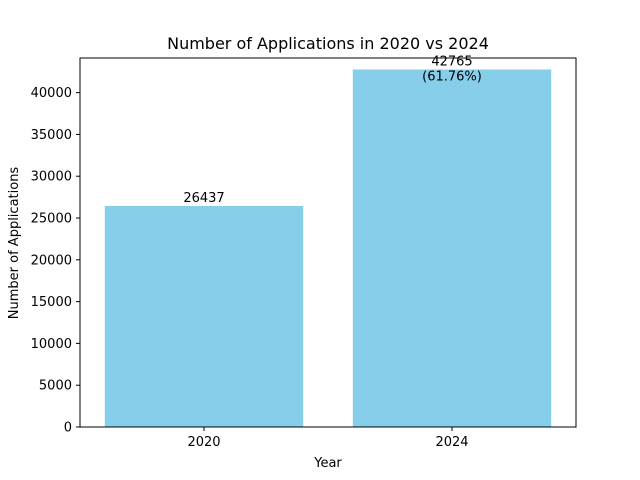  What do you see at coordinates (51, 93) in the screenshot?
I see `y-tick-label: 40000` at bounding box center [51, 93].